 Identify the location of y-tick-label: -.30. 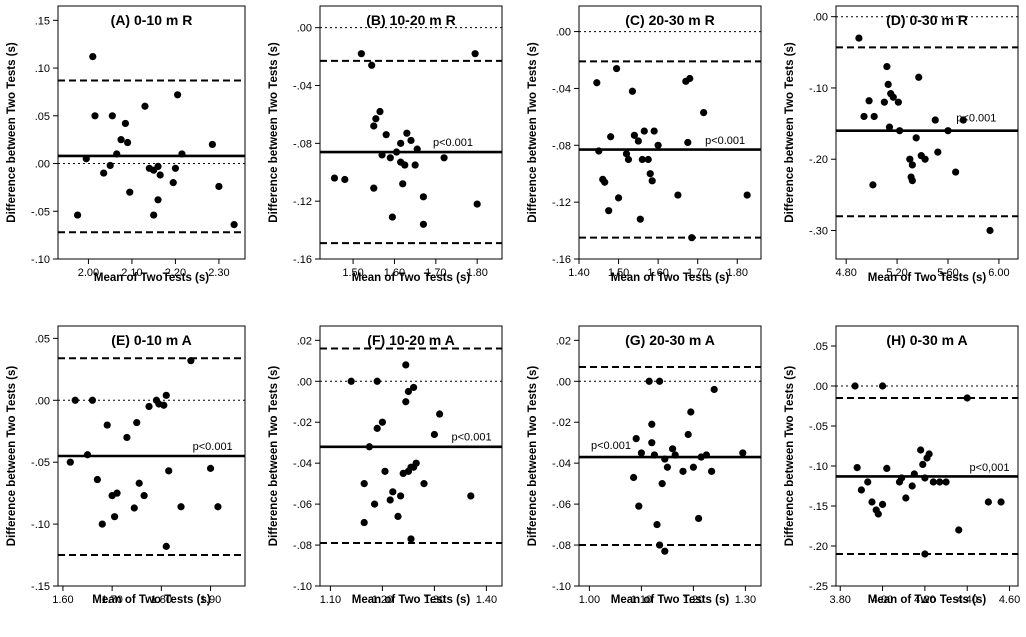
(818, 231).